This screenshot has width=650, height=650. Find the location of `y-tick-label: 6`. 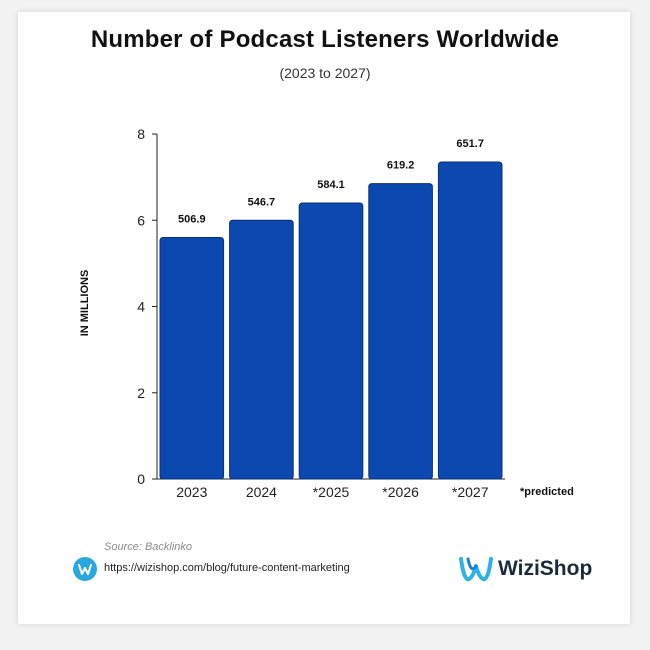

y-tick-label: 6 is located at coordinates (141, 220).